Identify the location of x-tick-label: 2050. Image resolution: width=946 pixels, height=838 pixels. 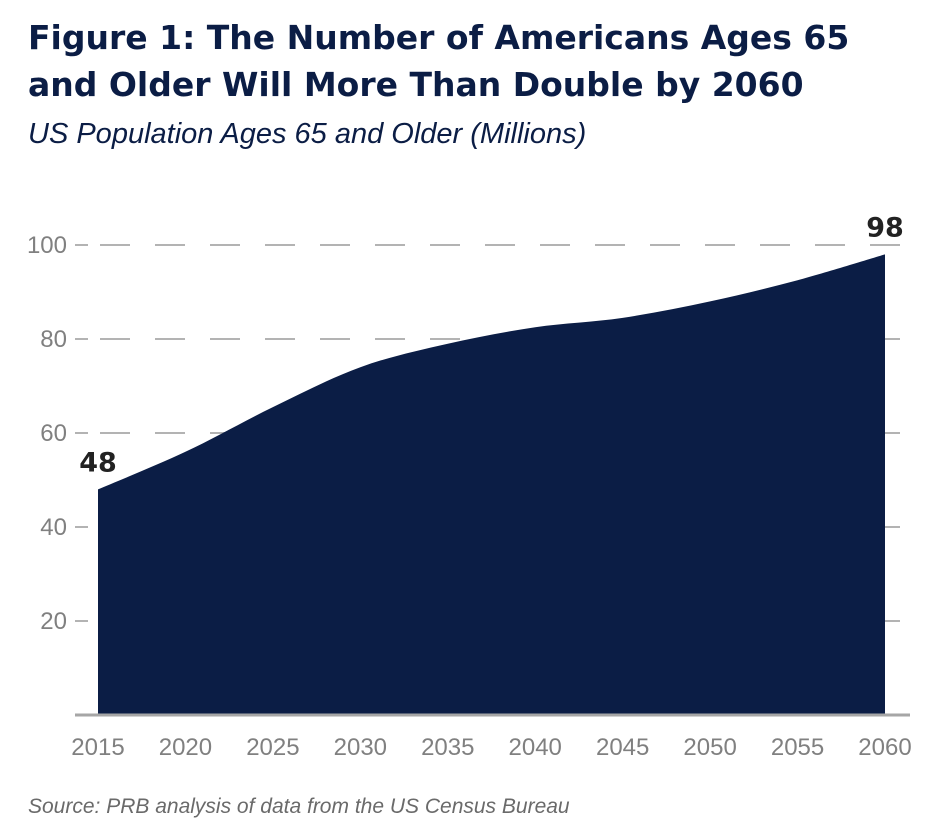
(709, 747).